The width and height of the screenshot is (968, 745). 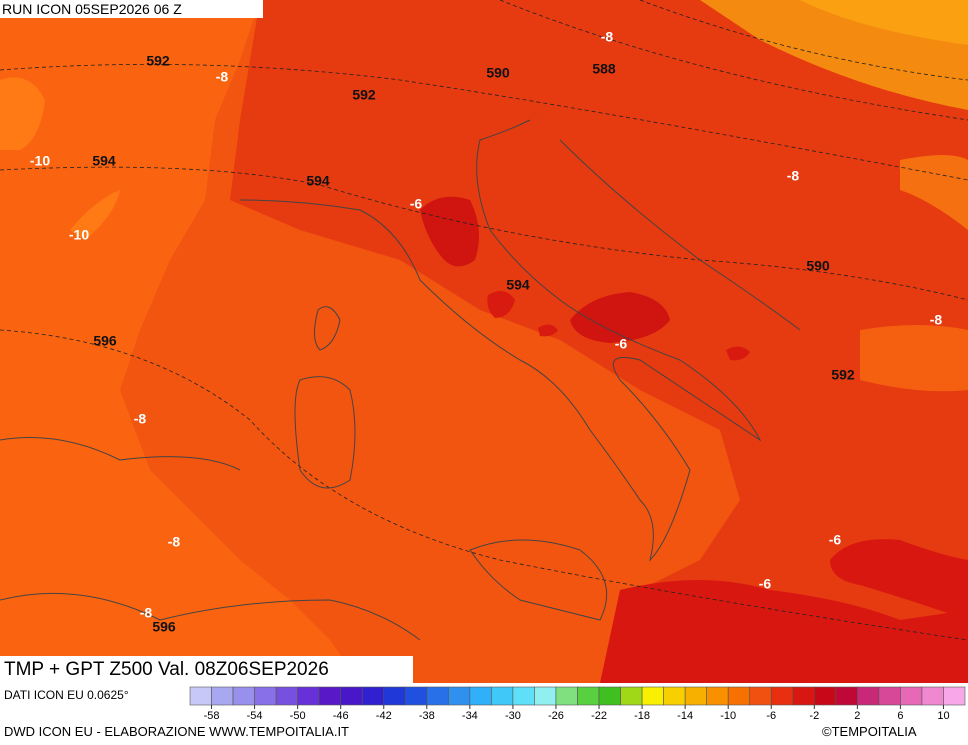 I want to click on legend-tick-label: -10, so click(x=728, y=716).